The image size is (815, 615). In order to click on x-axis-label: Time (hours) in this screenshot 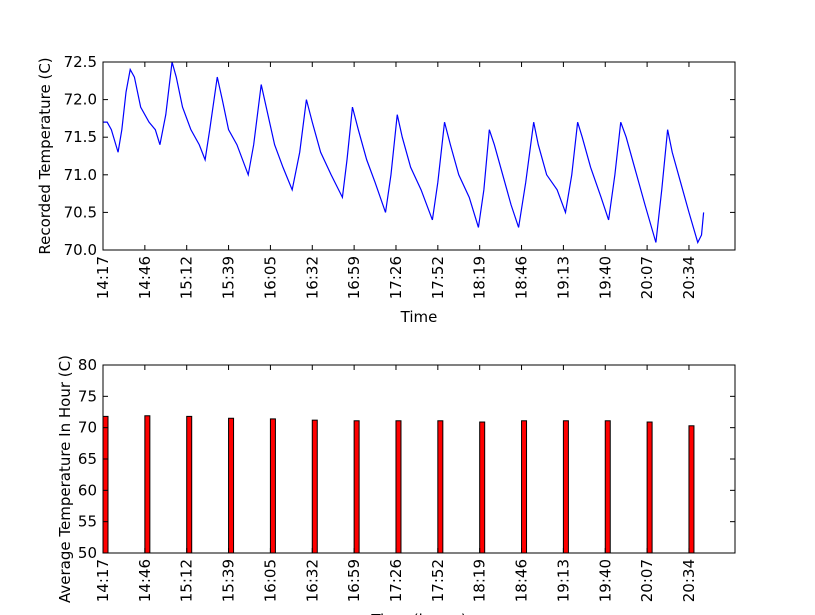, I will do `click(418, 613)`.